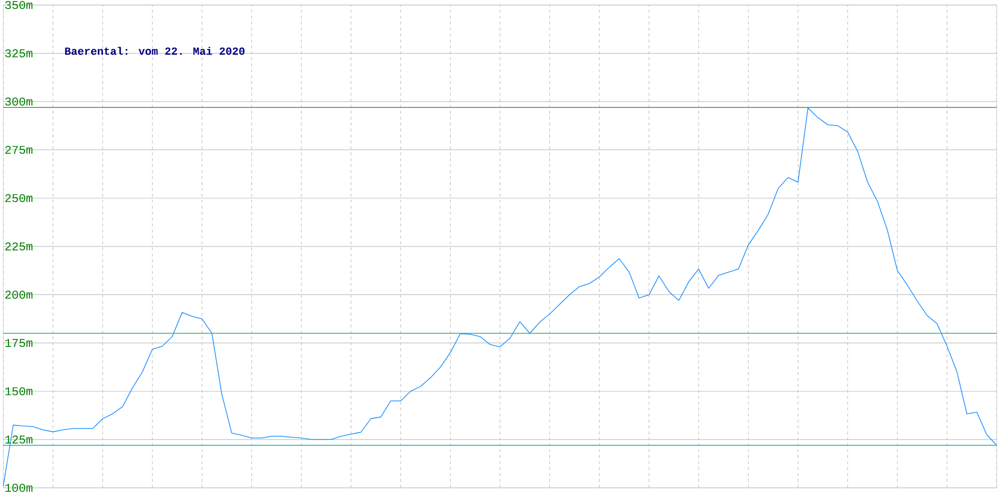 The height and width of the screenshot is (495, 1000). Describe the element at coordinates (18, 391) in the screenshot. I see `y-tick-label: 150m` at that location.